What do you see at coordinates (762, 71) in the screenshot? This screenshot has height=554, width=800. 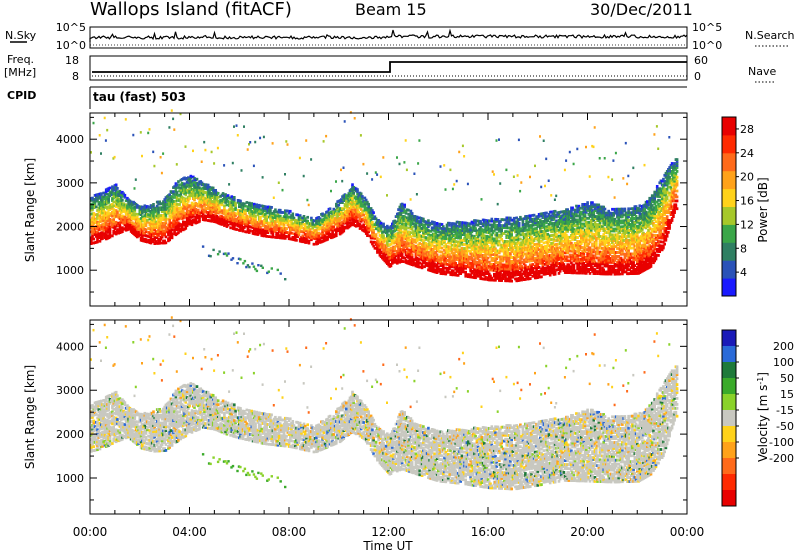 I see `nave-label: Nave` at bounding box center [762, 71].